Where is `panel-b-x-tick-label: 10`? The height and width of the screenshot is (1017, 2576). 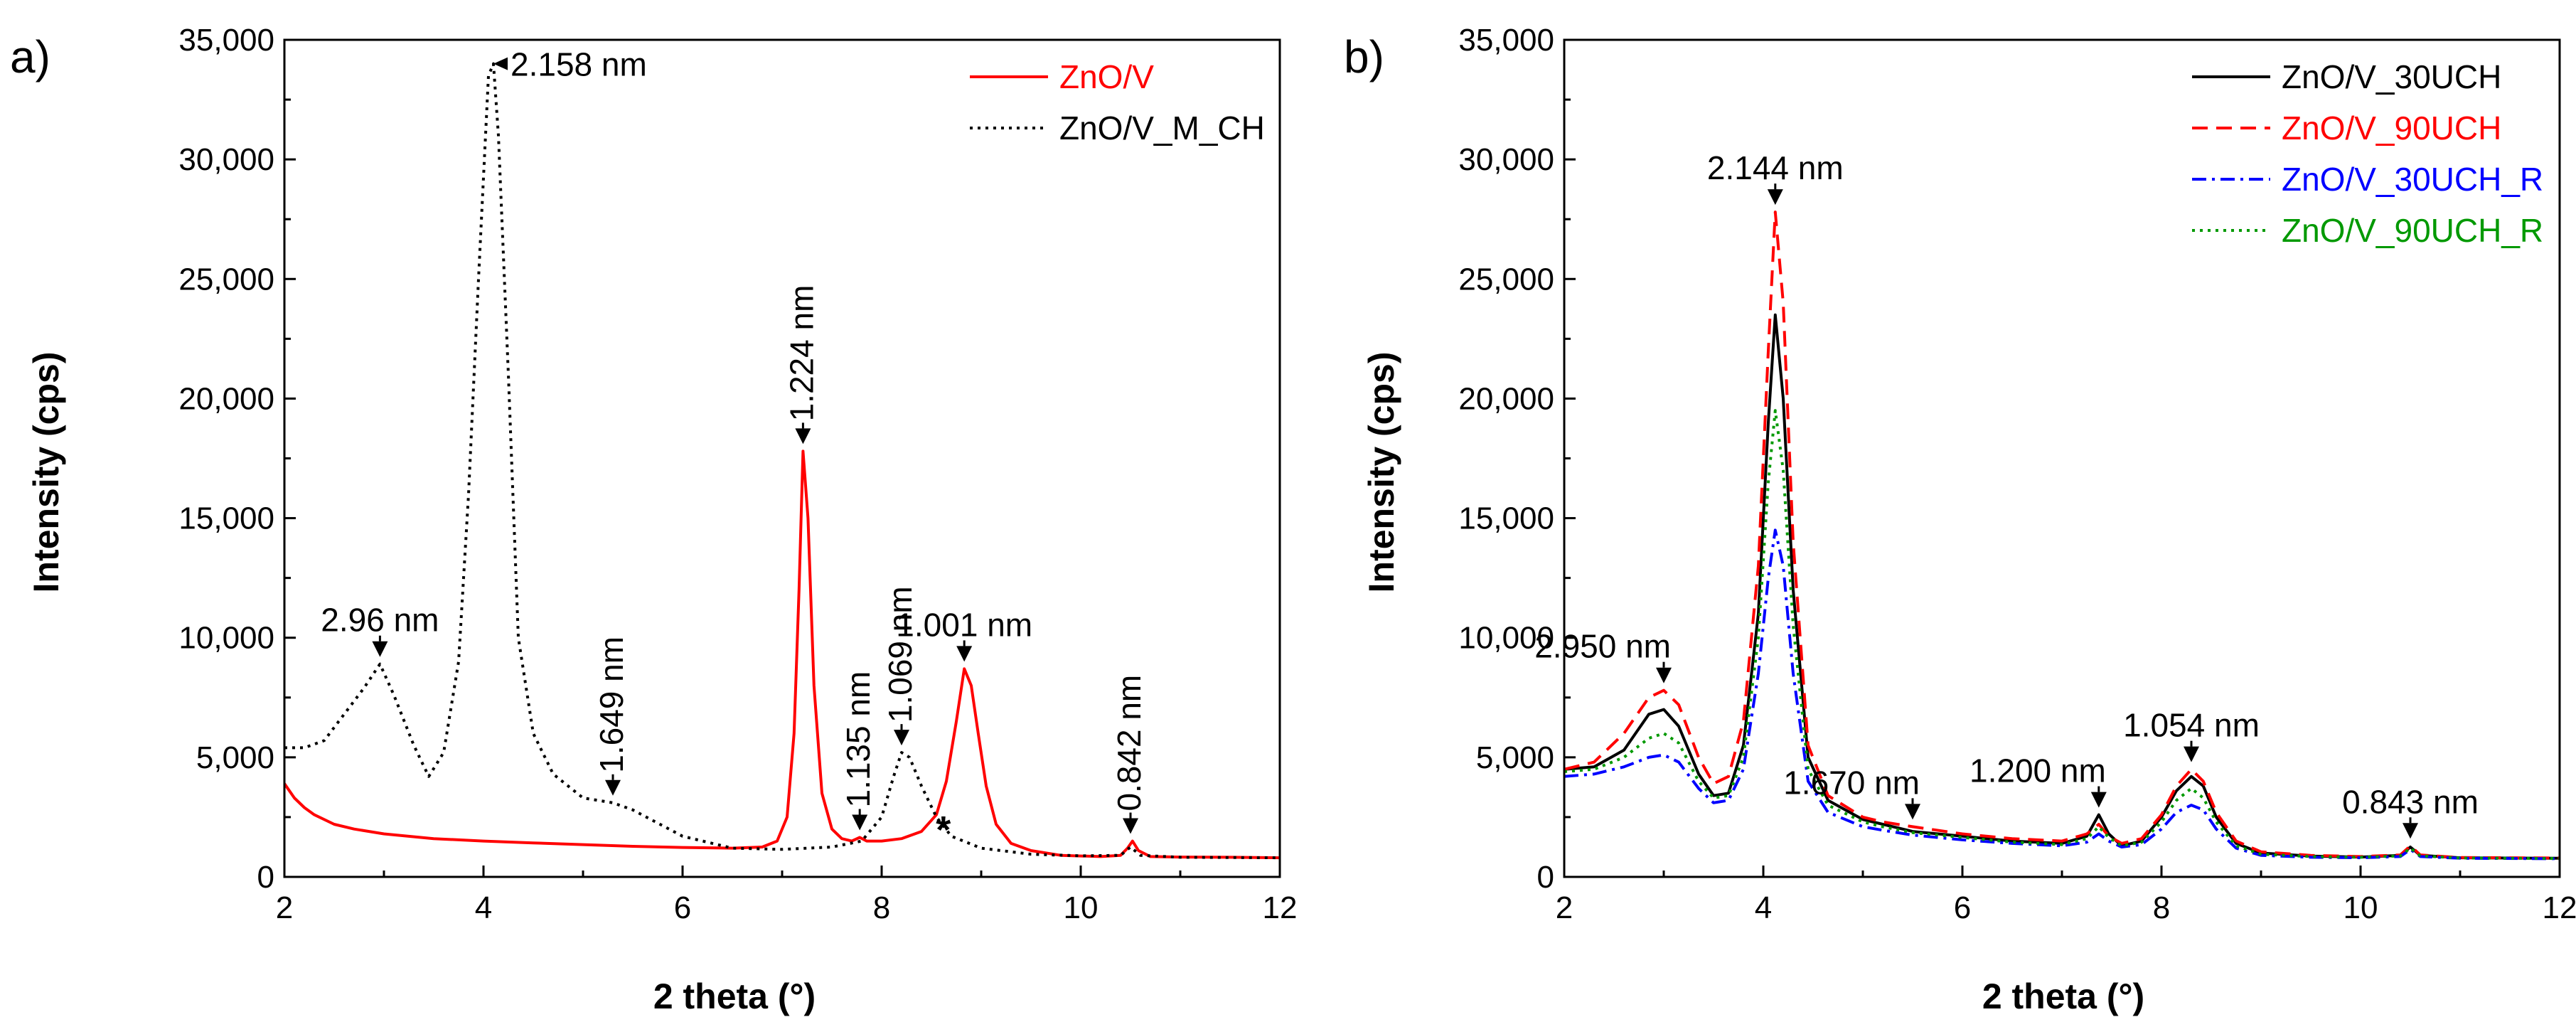 panel-b-x-tick-label: 10 is located at coordinates (2361, 907).